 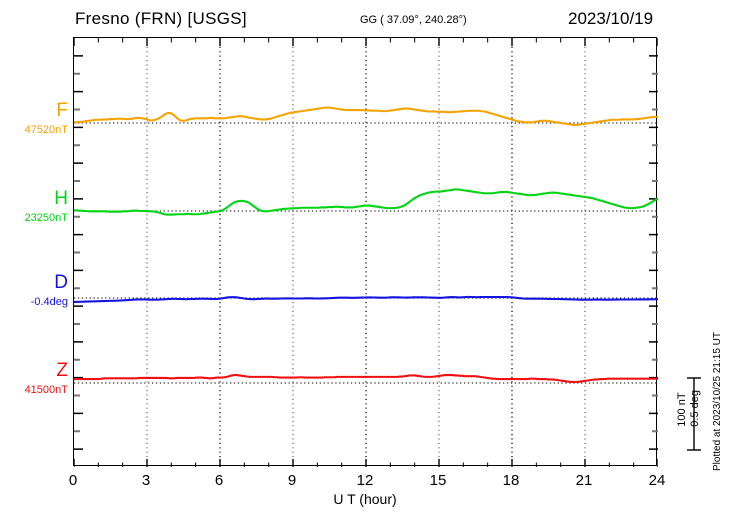 I want to click on x-tick-label-15: 15, so click(x=438, y=480).